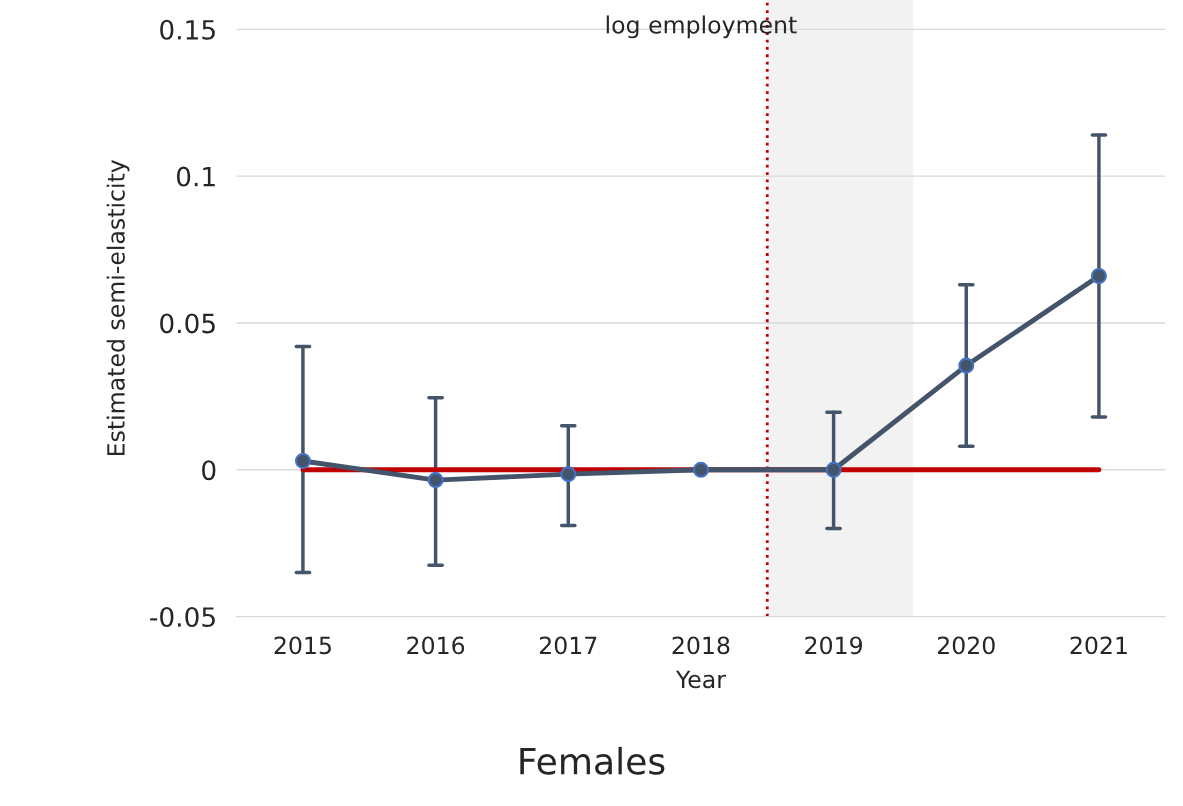 Image resolution: width=1183 pixels, height=806 pixels. Describe the element at coordinates (1098, 645) in the screenshot. I see `x-tick-label: 2021` at that location.